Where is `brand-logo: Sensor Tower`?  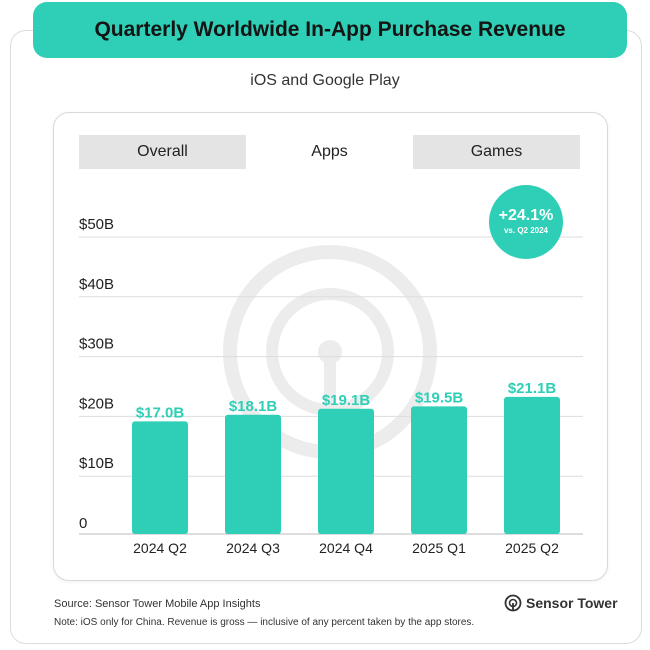 brand-logo: Sensor Tower is located at coordinates (561, 603).